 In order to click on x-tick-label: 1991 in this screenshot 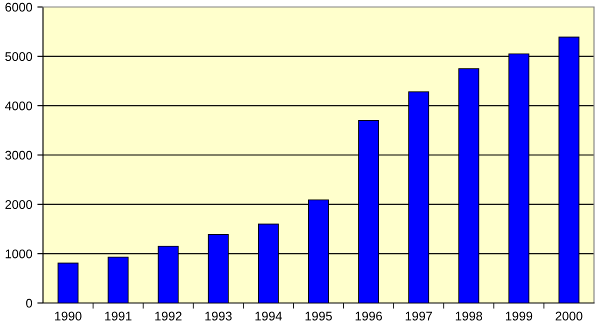, I will do `click(118, 316)`.